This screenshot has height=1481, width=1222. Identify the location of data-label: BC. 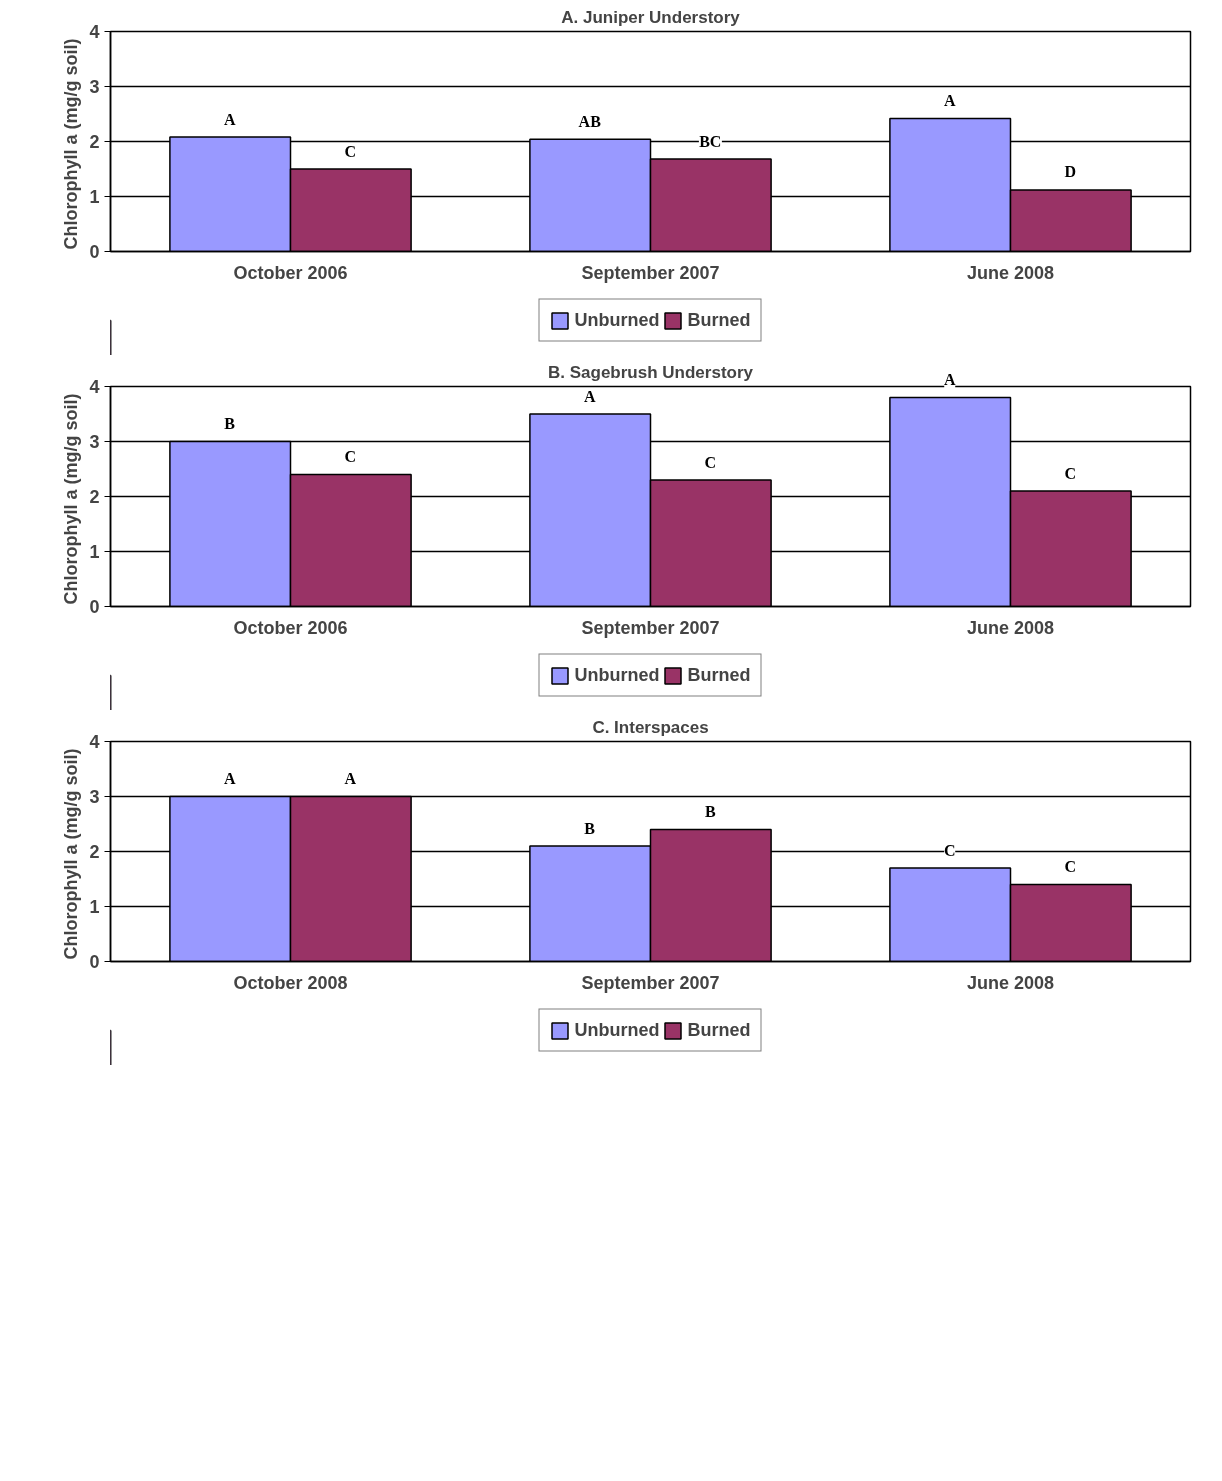
(710, 141).